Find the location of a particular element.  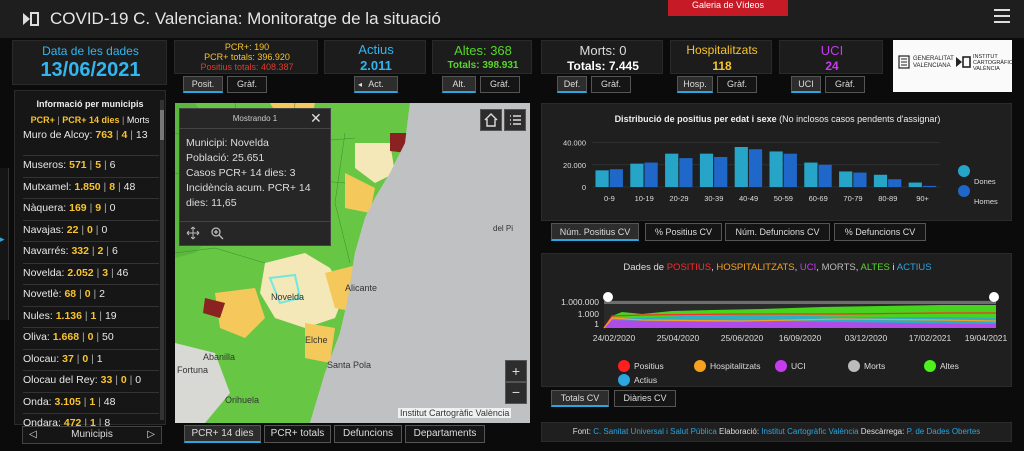

municipality-row: Nàquera: 169 | 9 | 0 is located at coordinates (93, 208).